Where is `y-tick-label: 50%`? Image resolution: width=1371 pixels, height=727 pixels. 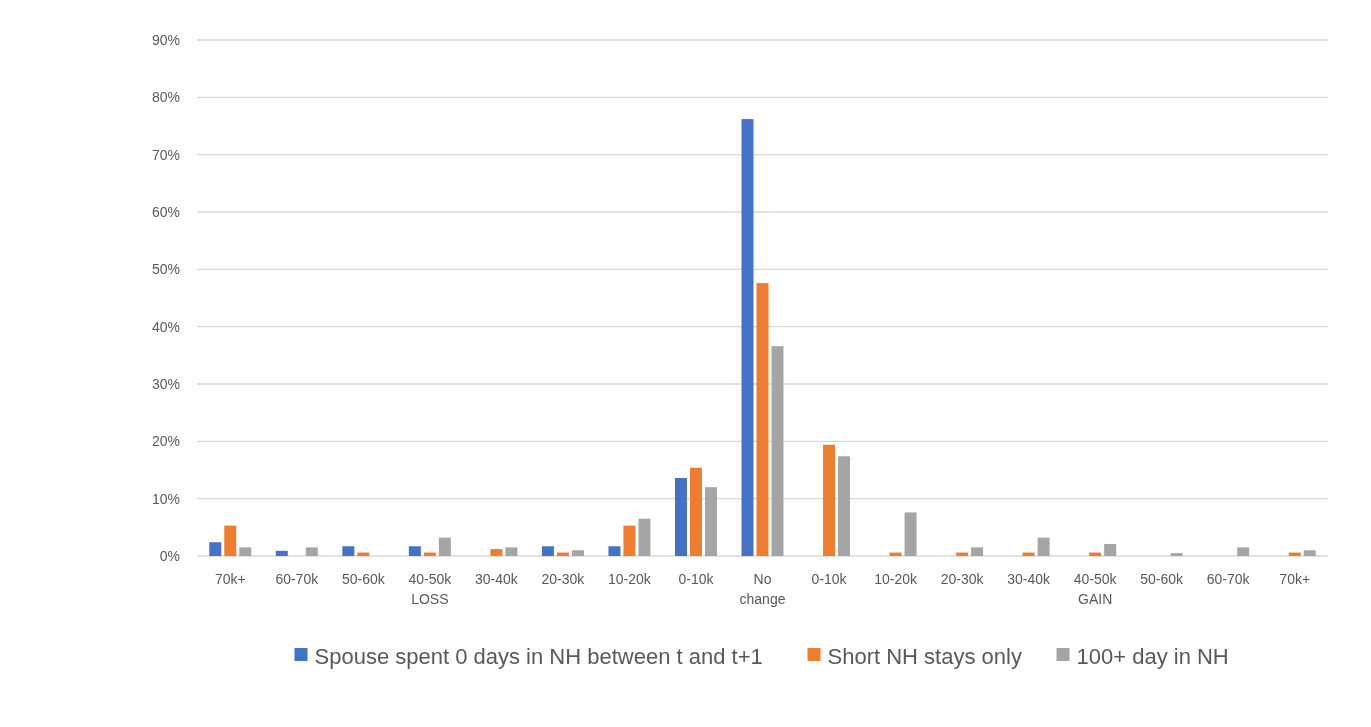
y-tick-label: 50% is located at coordinates (165, 269).